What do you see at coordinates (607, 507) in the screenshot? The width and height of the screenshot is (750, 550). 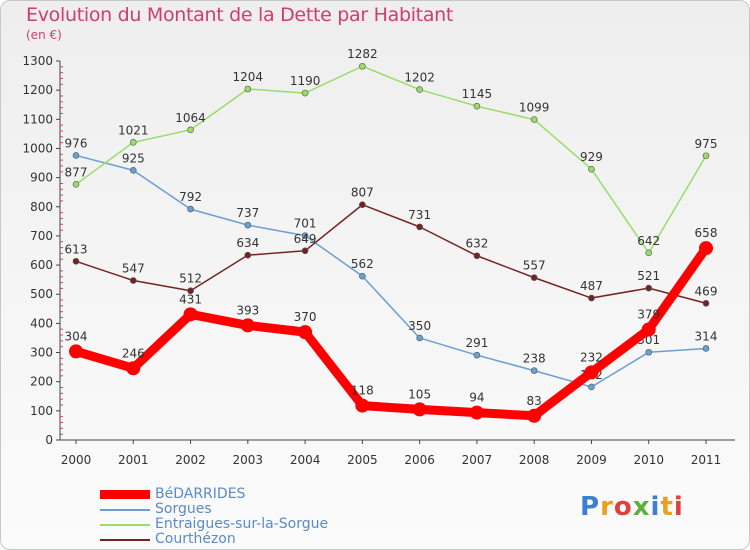 I see `logo-letter: r` at bounding box center [607, 507].